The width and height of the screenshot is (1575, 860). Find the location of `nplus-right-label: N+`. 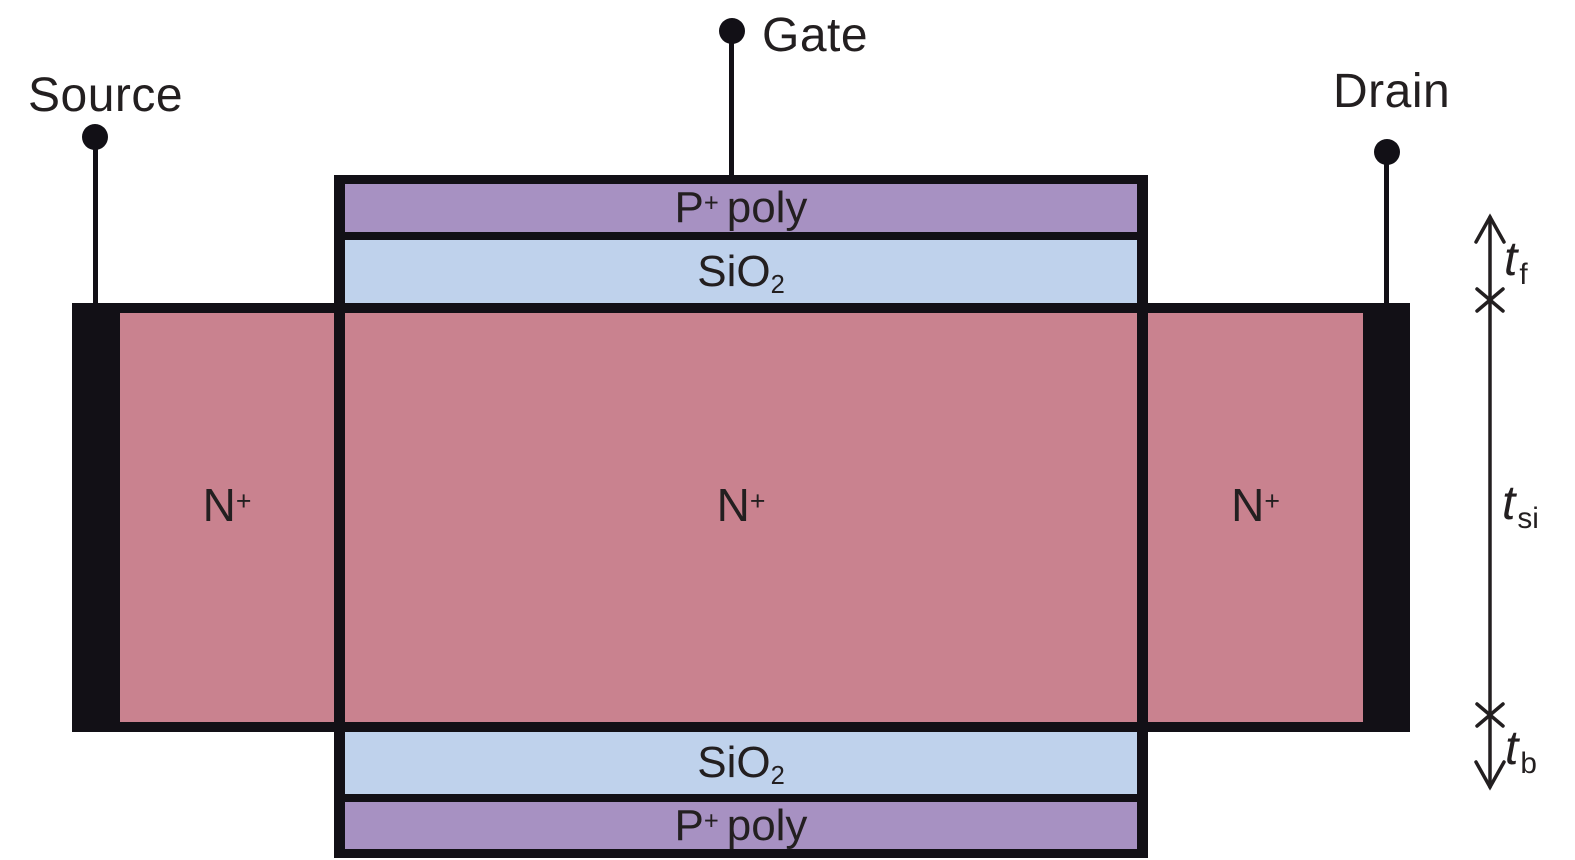

nplus-right-label: N+ is located at coordinates (1255, 504).